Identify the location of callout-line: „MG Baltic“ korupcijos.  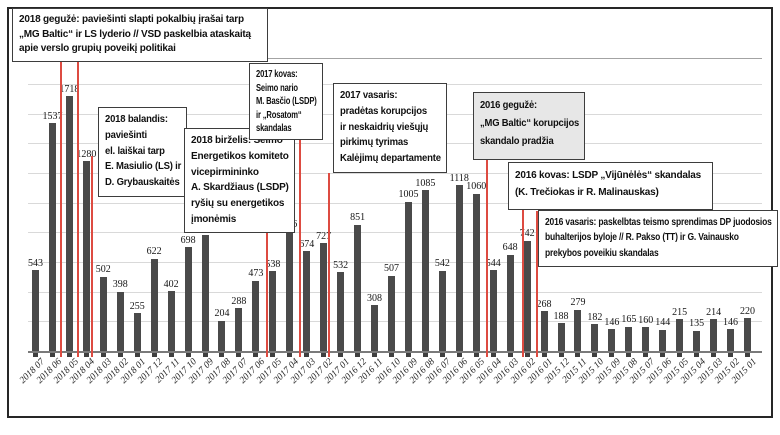
(530, 123).